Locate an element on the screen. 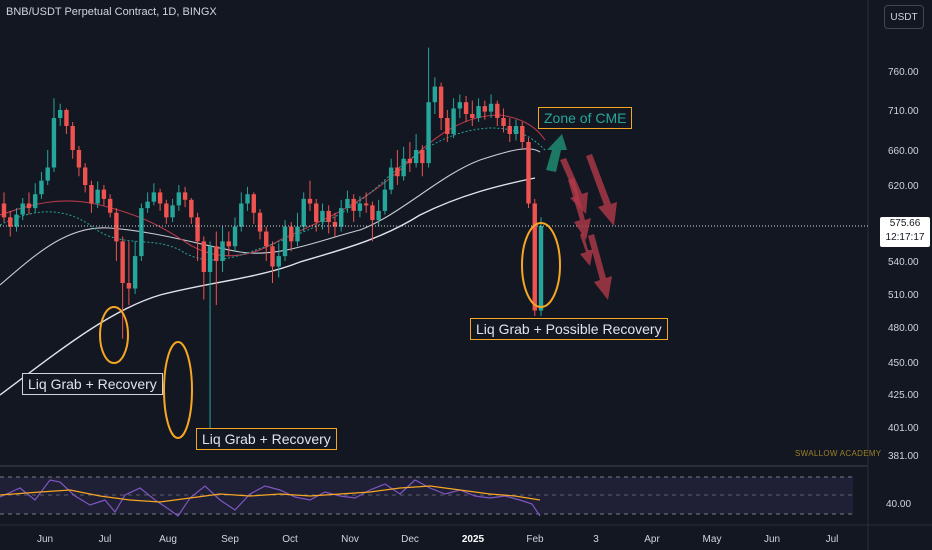  annotation-cme: Zone of CME is located at coordinates (585, 118).